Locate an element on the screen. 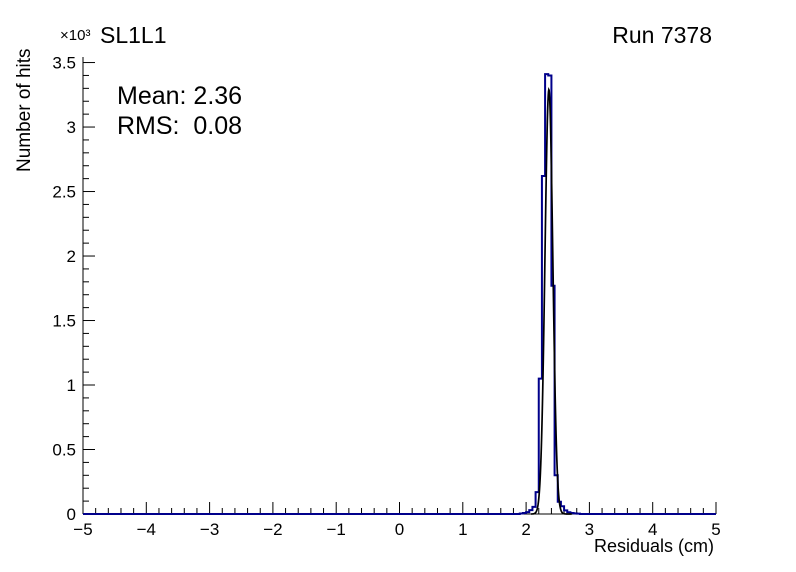 This screenshot has height=572, width=796. y-tick-label: 2.5 is located at coordinates (64, 192).